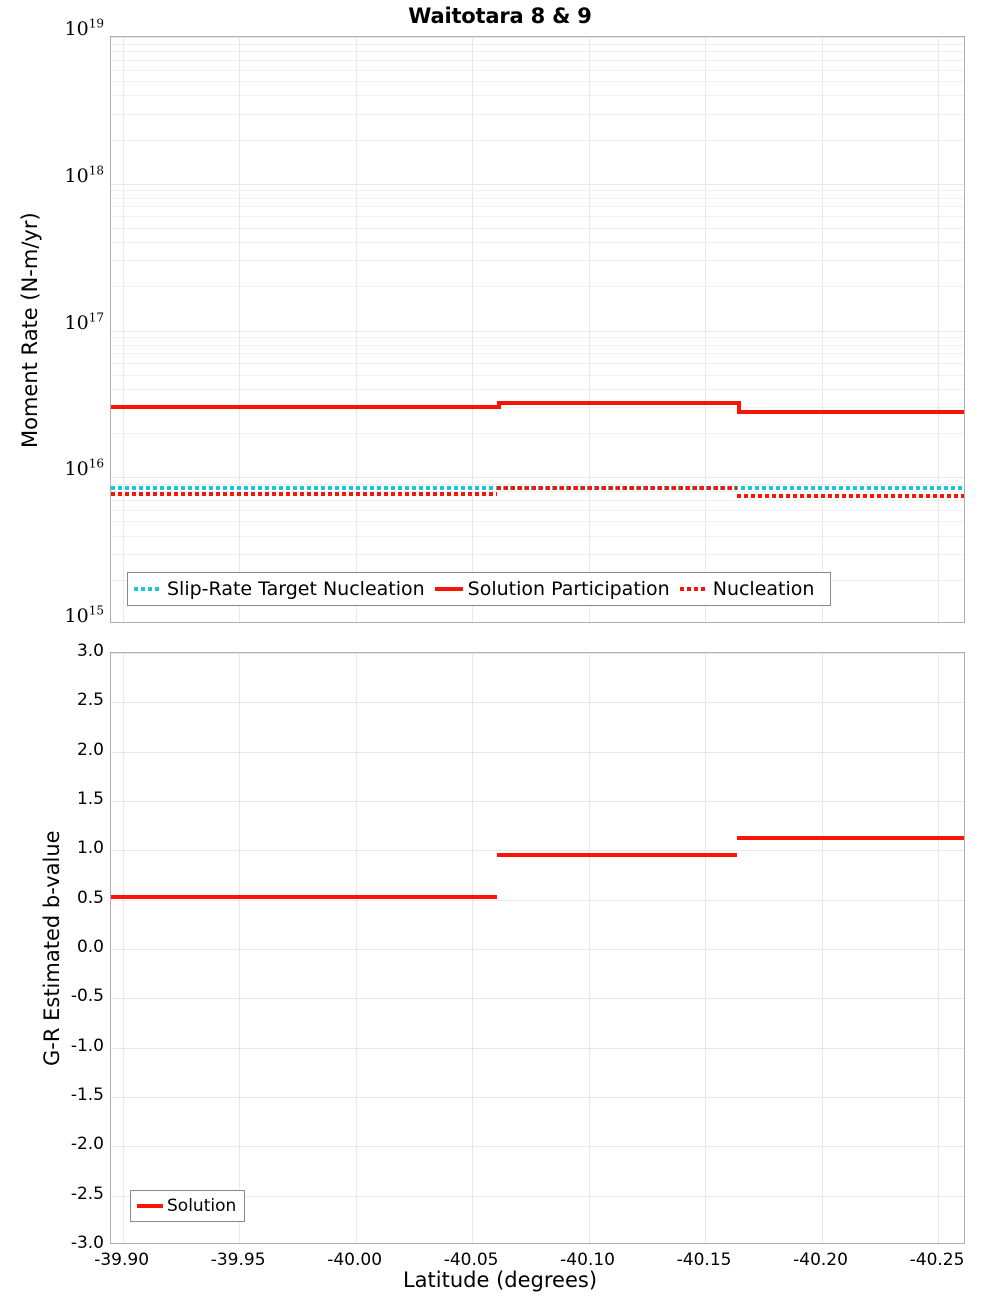 Image resolution: width=1000 pixels, height=1300 pixels. What do you see at coordinates (96, 610) in the screenshot?
I see `y-tick-exponent: 15` at bounding box center [96, 610].